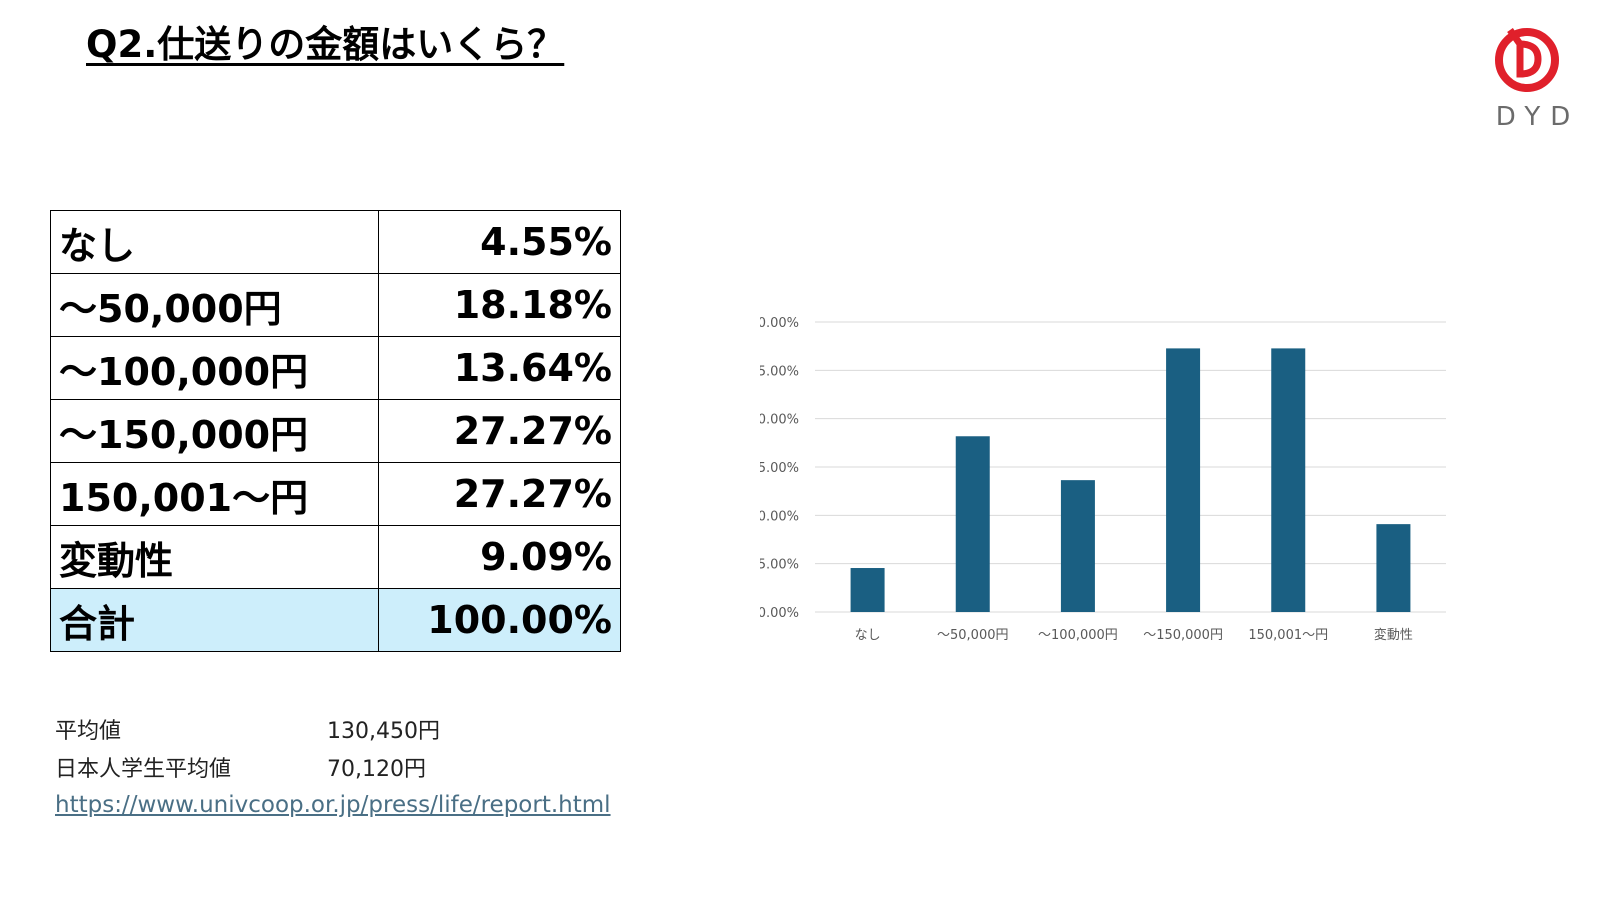  What do you see at coordinates (214, 494) in the screenshot?
I see `row-label: 150,001～円` at bounding box center [214, 494].